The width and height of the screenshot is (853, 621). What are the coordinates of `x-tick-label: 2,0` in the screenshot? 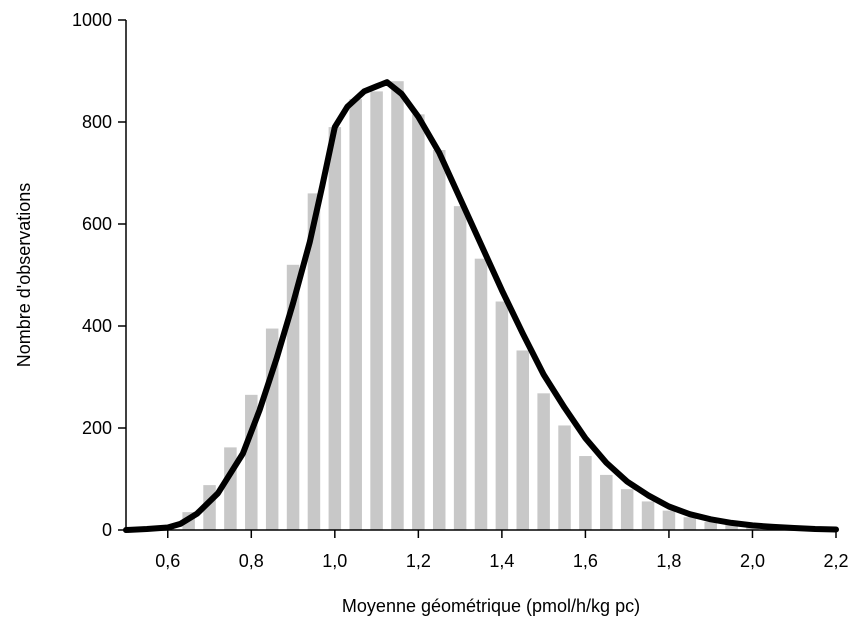 It's located at (752, 561).